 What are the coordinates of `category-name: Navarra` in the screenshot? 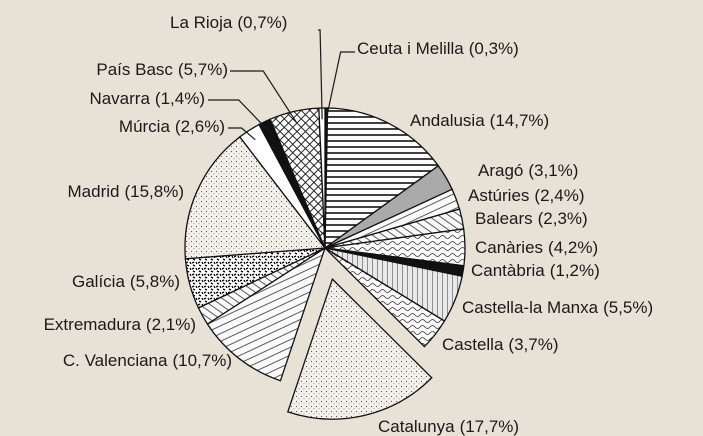 It's located at (119, 98).